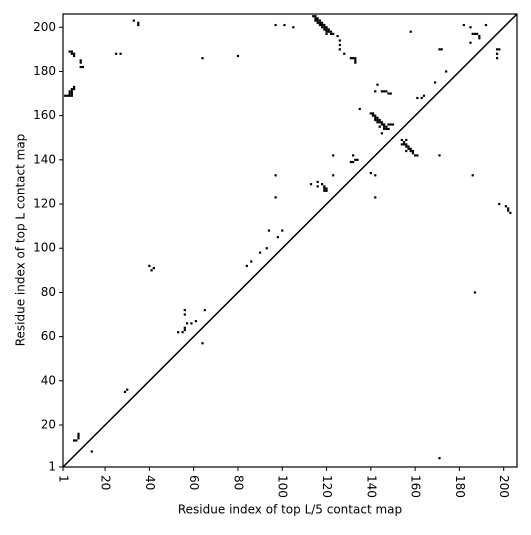 The width and height of the screenshot is (531, 535). What do you see at coordinates (48, 380) in the screenshot?
I see `y-tick-label: 40` at bounding box center [48, 380].